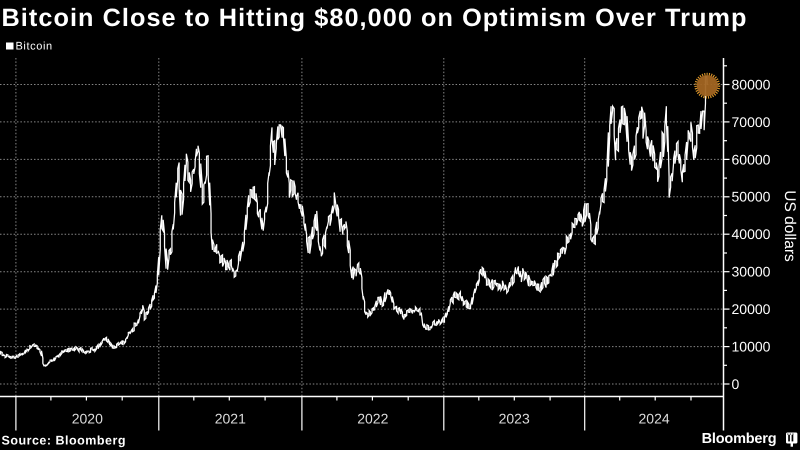 This screenshot has height=450, width=800. What do you see at coordinates (751, 347) in the screenshot?
I see `svg-text: 10000` at bounding box center [751, 347].